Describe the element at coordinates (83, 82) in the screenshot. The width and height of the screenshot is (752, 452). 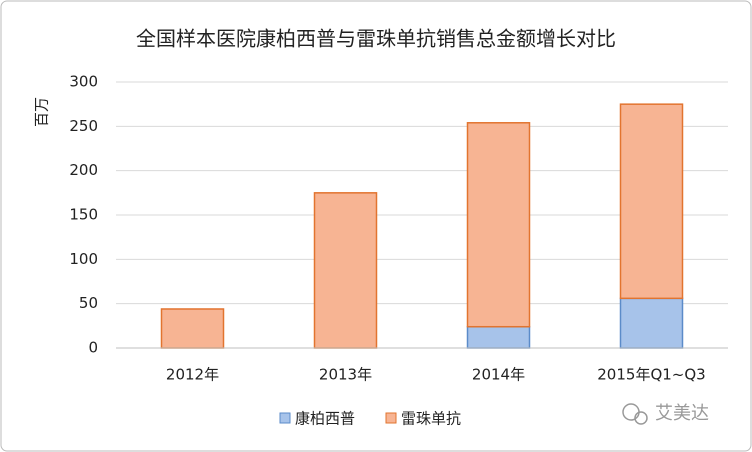
I see `y-tick-label: 300` at that location.